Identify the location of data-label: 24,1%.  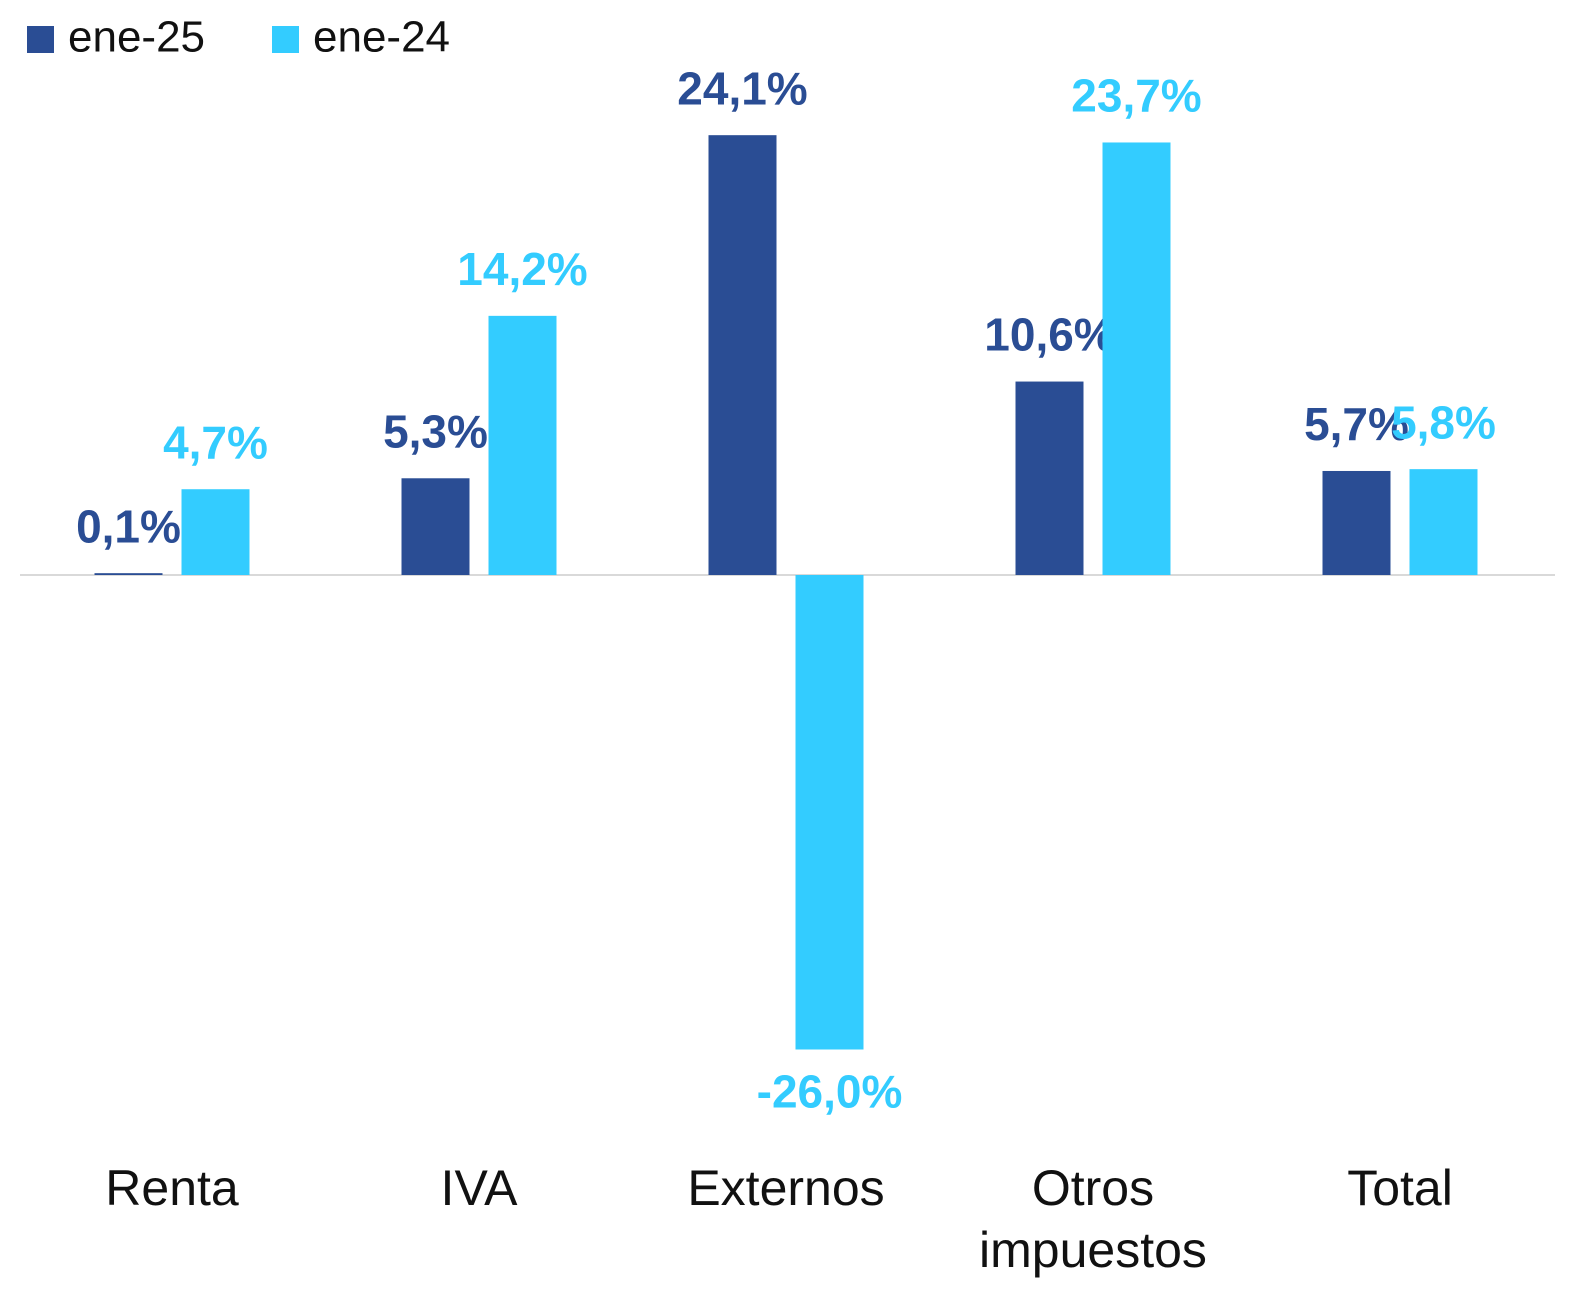
(742, 88).